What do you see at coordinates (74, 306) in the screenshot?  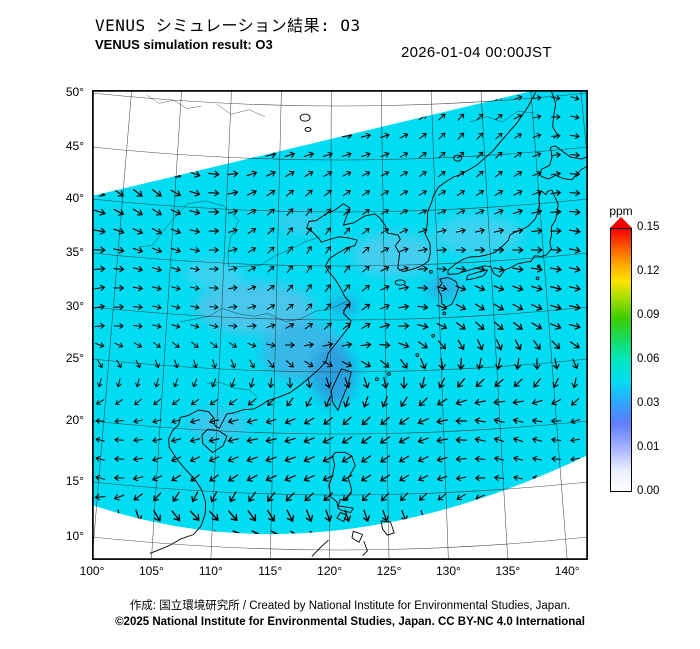 I see `y-tick-label: 30°` at bounding box center [74, 306].